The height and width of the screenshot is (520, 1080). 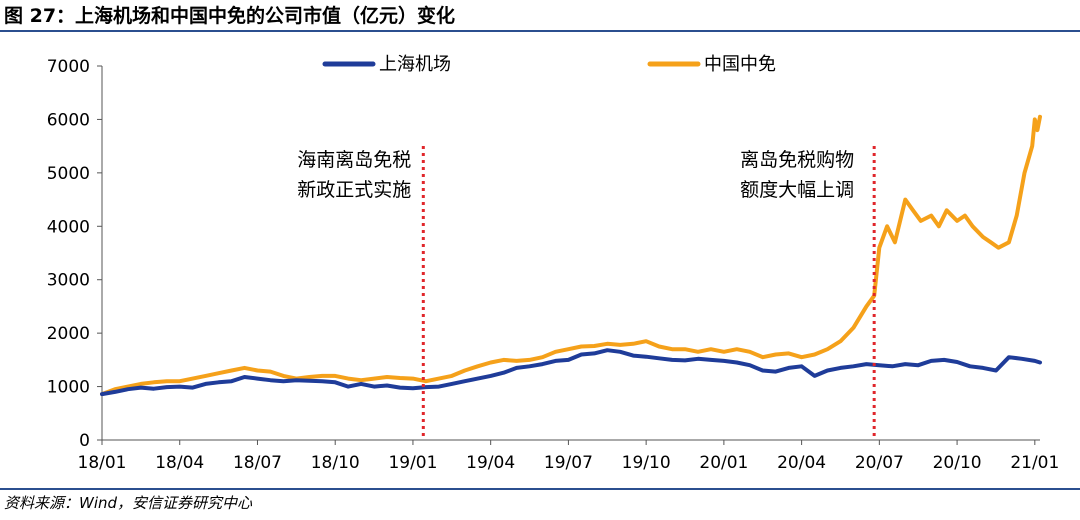 What do you see at coordinates (179, 463) in the screenshot?
I see `x-tick-label: 18/04` at bounding box center [179, 463].